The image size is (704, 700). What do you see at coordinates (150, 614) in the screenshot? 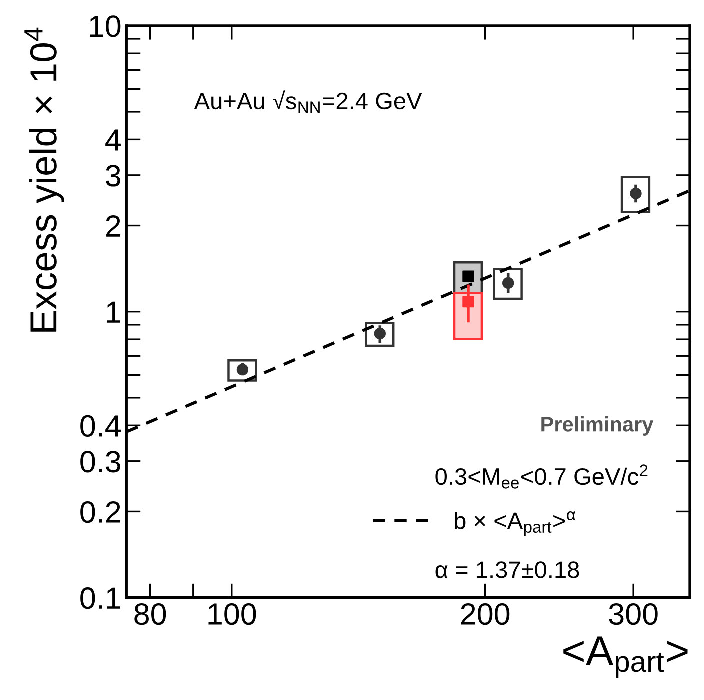
I see `x-tick-label: 80` at bounding box center [150, 614].